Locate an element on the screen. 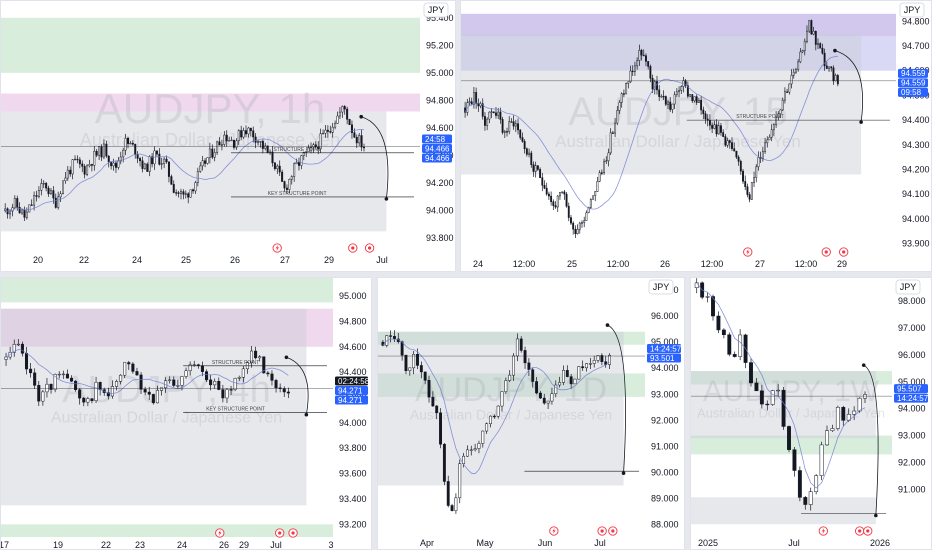 The image size is (932, 550). price-tick-label: 88.000 is located at coordinates (665, 525).